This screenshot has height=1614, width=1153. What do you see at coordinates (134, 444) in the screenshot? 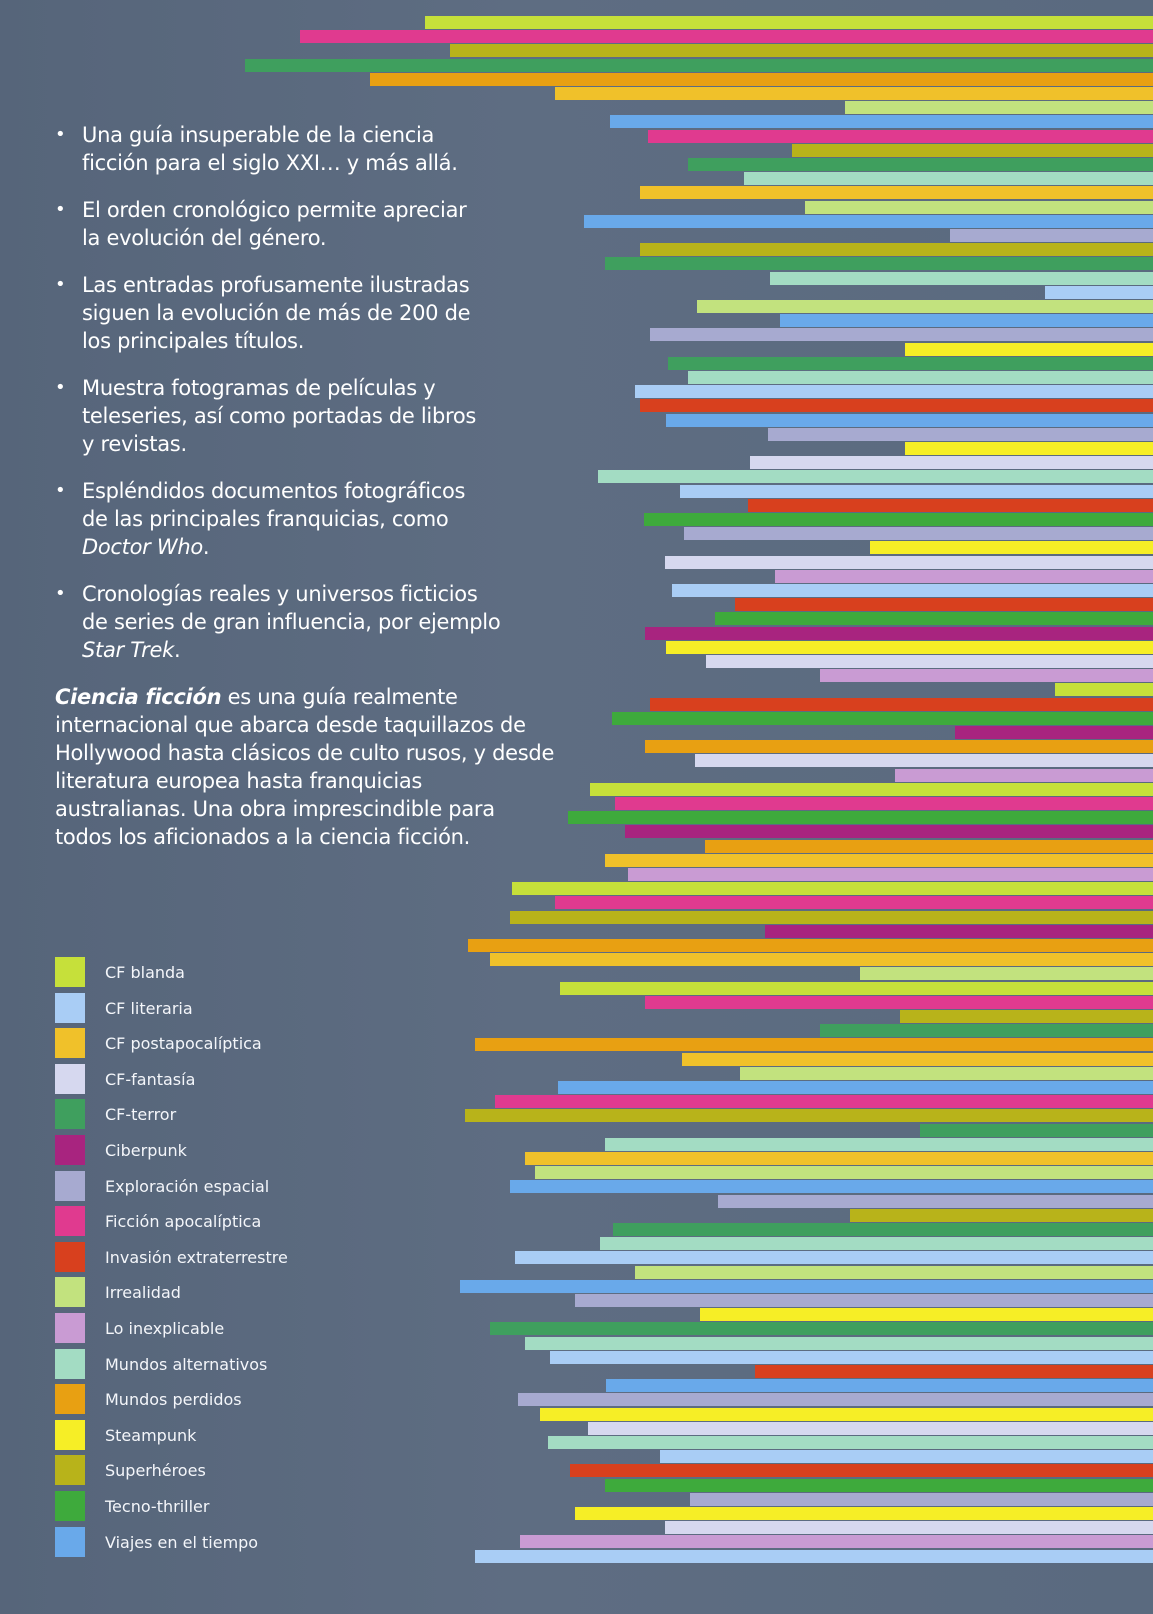
I see `feature-text: y revistas.` at bounding box center [134, 444].